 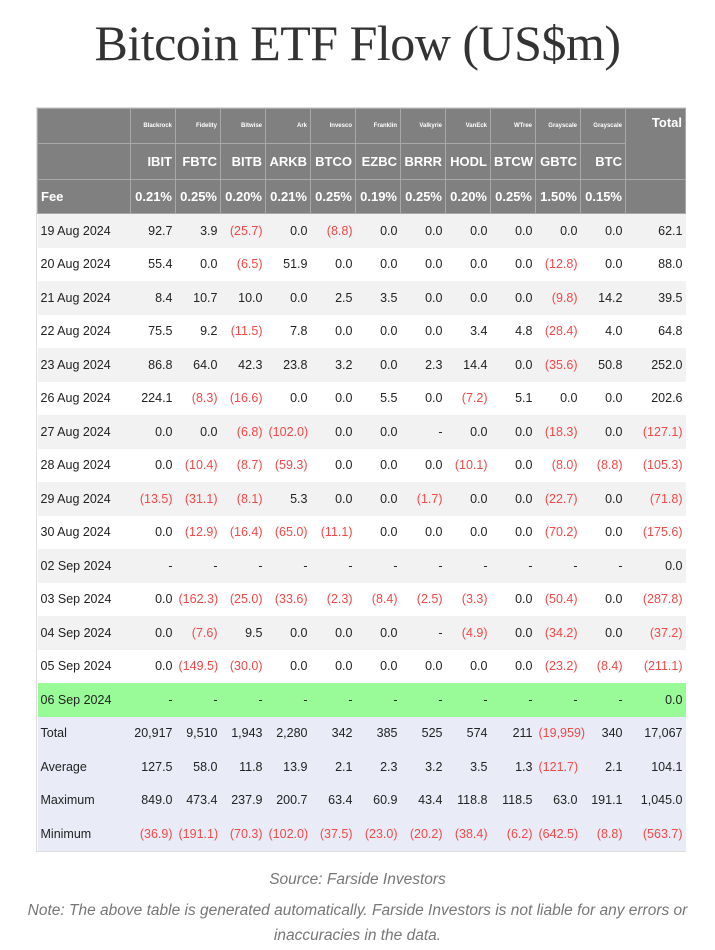 What do you see at coordinates (153, 264) in the screenshot?
I see `flow-cell: 55.4` at bounding box center [153, 264].